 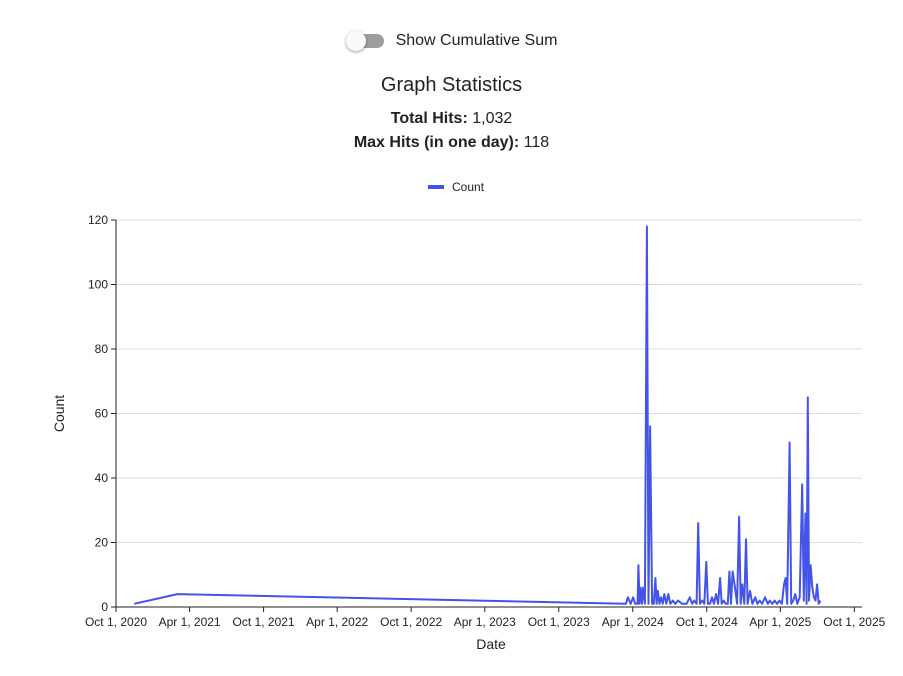 I want to click on x-tick-label: Apr 1, 2023, so click(x=485, y=622).